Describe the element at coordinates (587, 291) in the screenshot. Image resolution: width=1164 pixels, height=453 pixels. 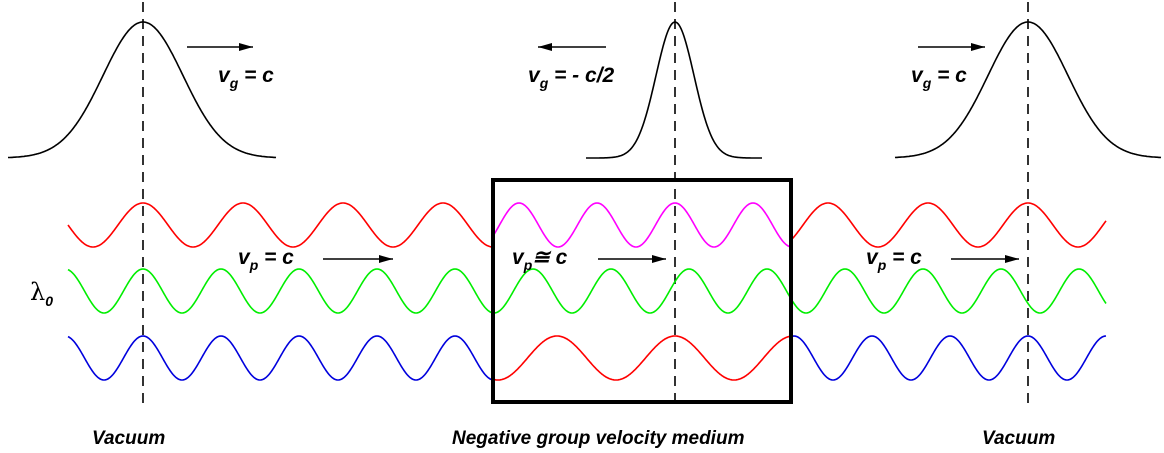
I see `wave-middle` at that location.